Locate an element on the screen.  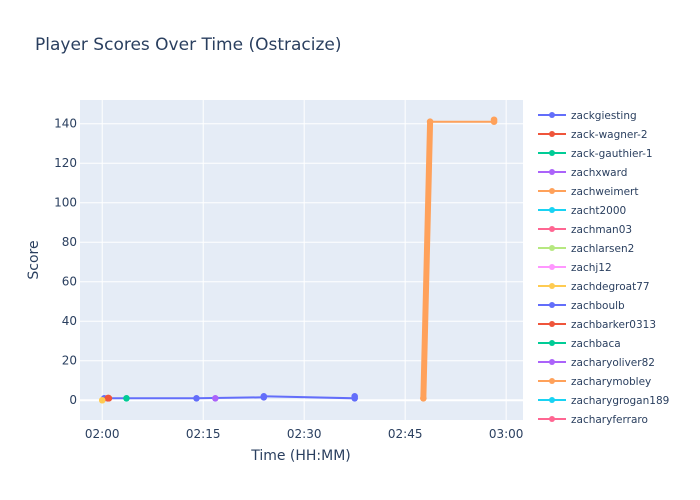
legend-label: zack-gauthier-1 is located at coordinates (612, 154).